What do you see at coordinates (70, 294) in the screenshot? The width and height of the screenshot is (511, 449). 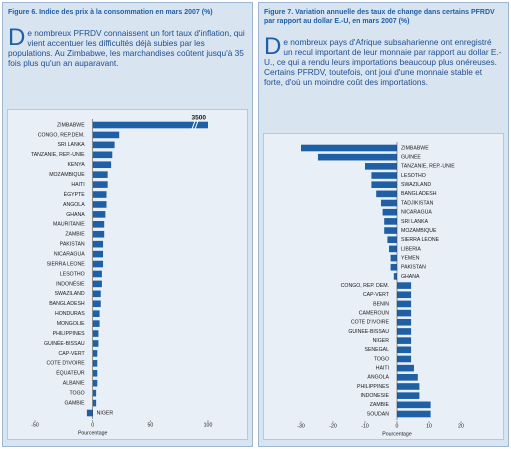 I see `y-tick-label: SWAZILAND` at bounding box center [70, 294].